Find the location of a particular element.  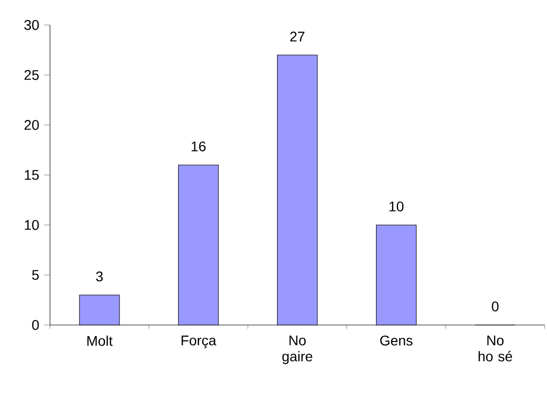

data-label: 27 is located at coordinates (297, 37).